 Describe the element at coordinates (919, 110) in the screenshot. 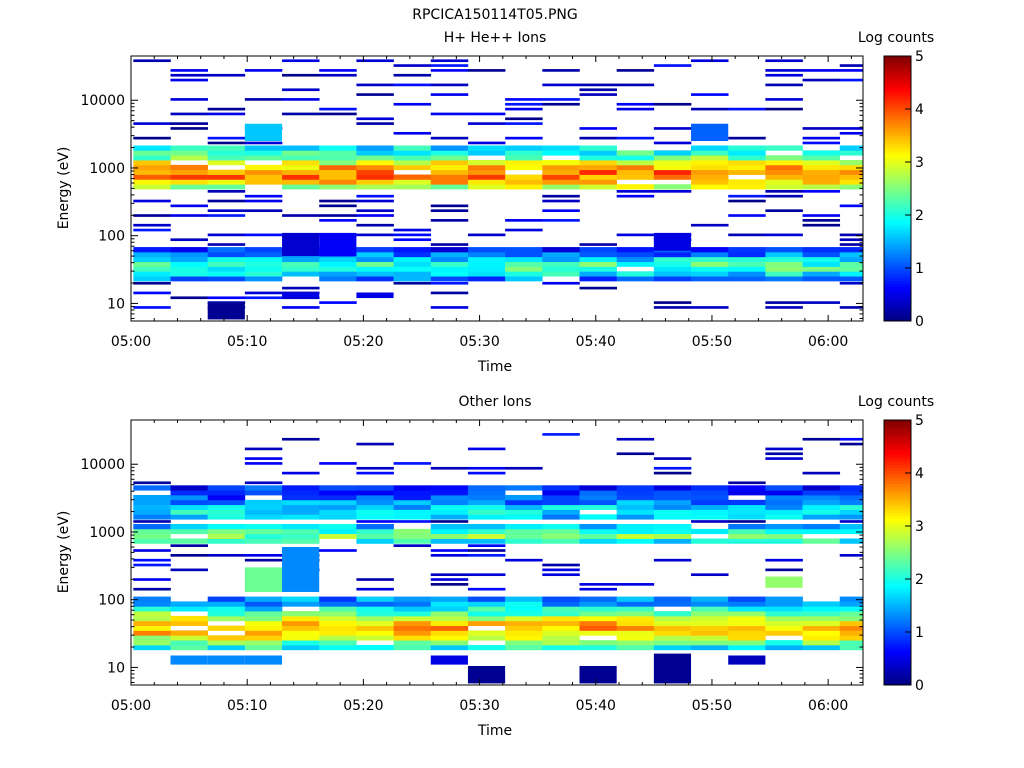

I see `colorbar-tick-label: 4` at that location.